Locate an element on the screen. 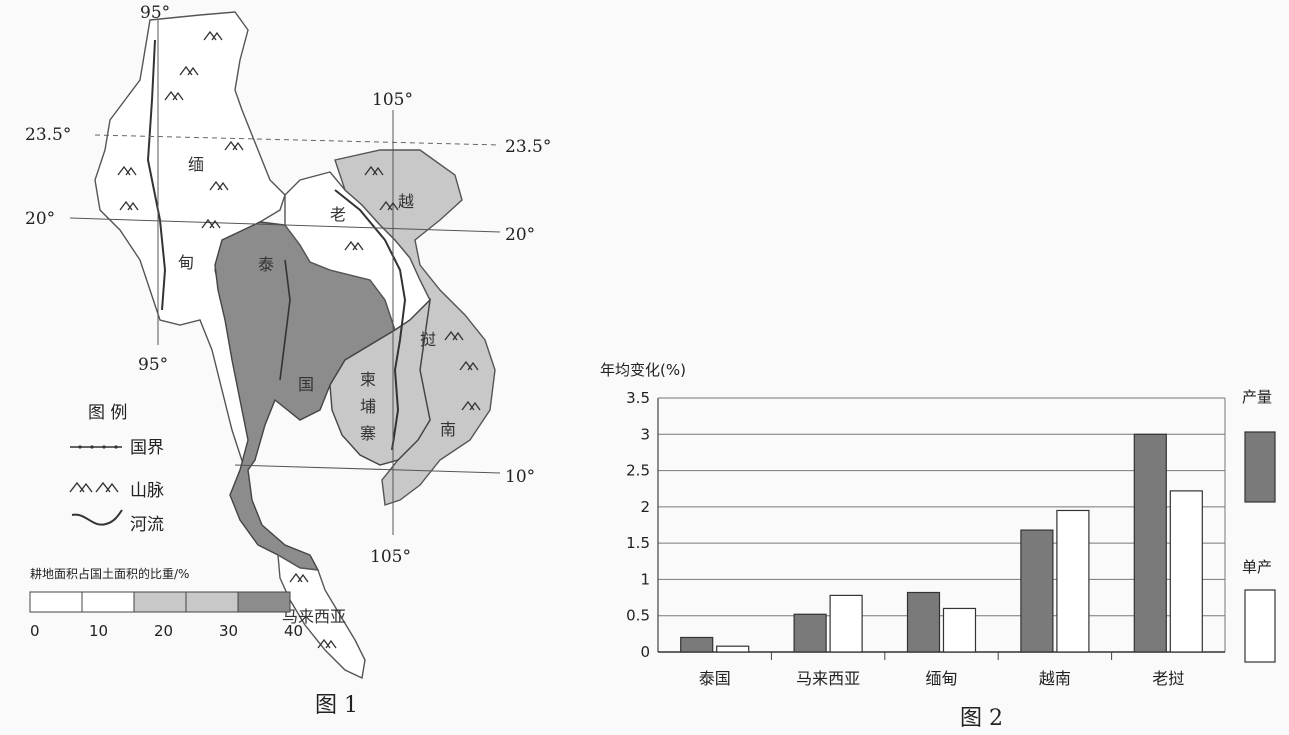 This screenshot has width=1289, height=735. y-tick-label: 1 is located at coordinates (645, 579).